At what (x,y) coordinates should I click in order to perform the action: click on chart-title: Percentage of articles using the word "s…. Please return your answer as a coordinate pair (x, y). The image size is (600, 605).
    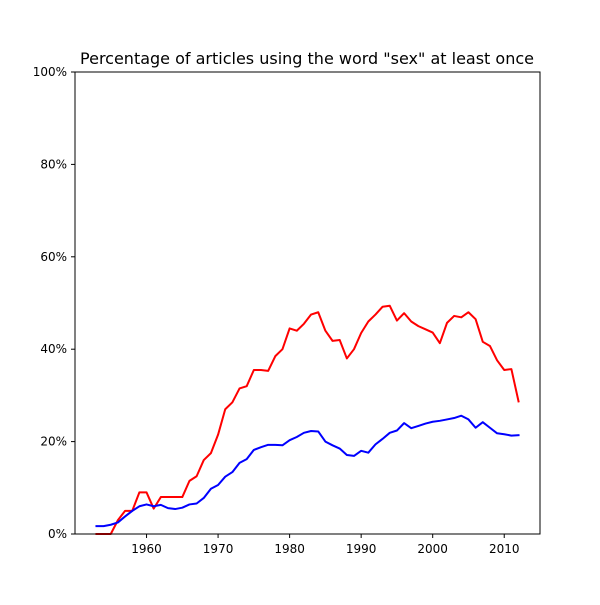
    Looking at the image, I should click on (307, 58).